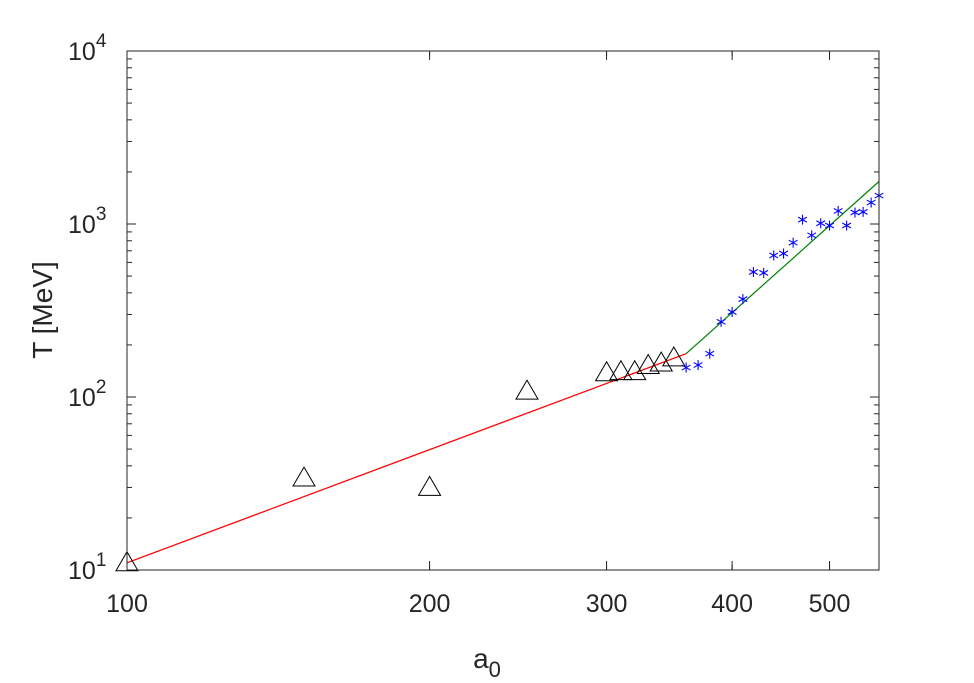 The image size is (974, 683). I want to click on x-tick-label: 200, so click(430, 604).